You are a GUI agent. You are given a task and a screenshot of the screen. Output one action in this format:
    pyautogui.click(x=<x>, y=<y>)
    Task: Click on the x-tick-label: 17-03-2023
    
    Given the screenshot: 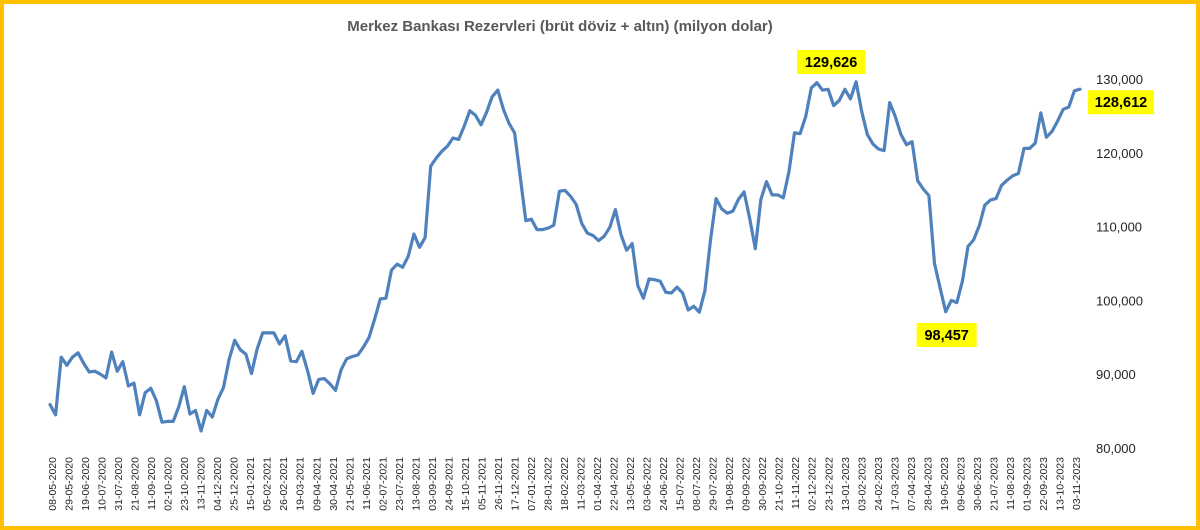 What is the action you would take?
    pyautogui.click(x=895, y=484)
    